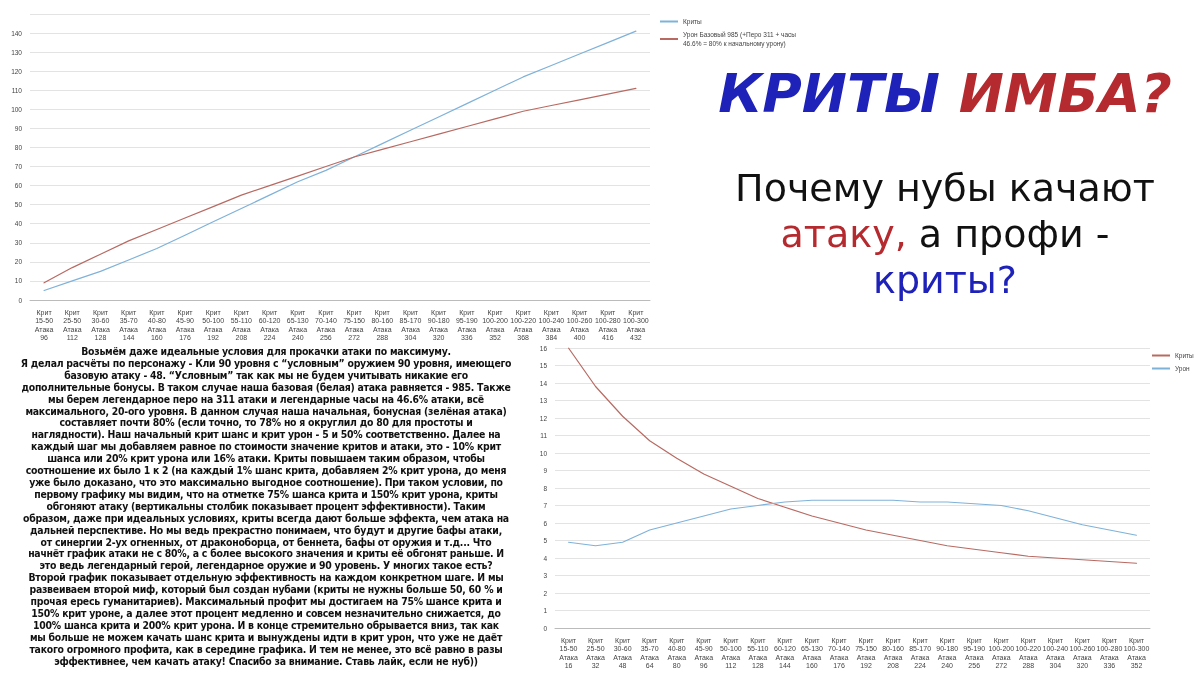 This screenshot has height=675, width=1200. What do you see at coordinates (945, 234) in the screenshot?
I see `text: Почему нубы качают атаку, а профи - криты?` at bounding box center [945, 234].